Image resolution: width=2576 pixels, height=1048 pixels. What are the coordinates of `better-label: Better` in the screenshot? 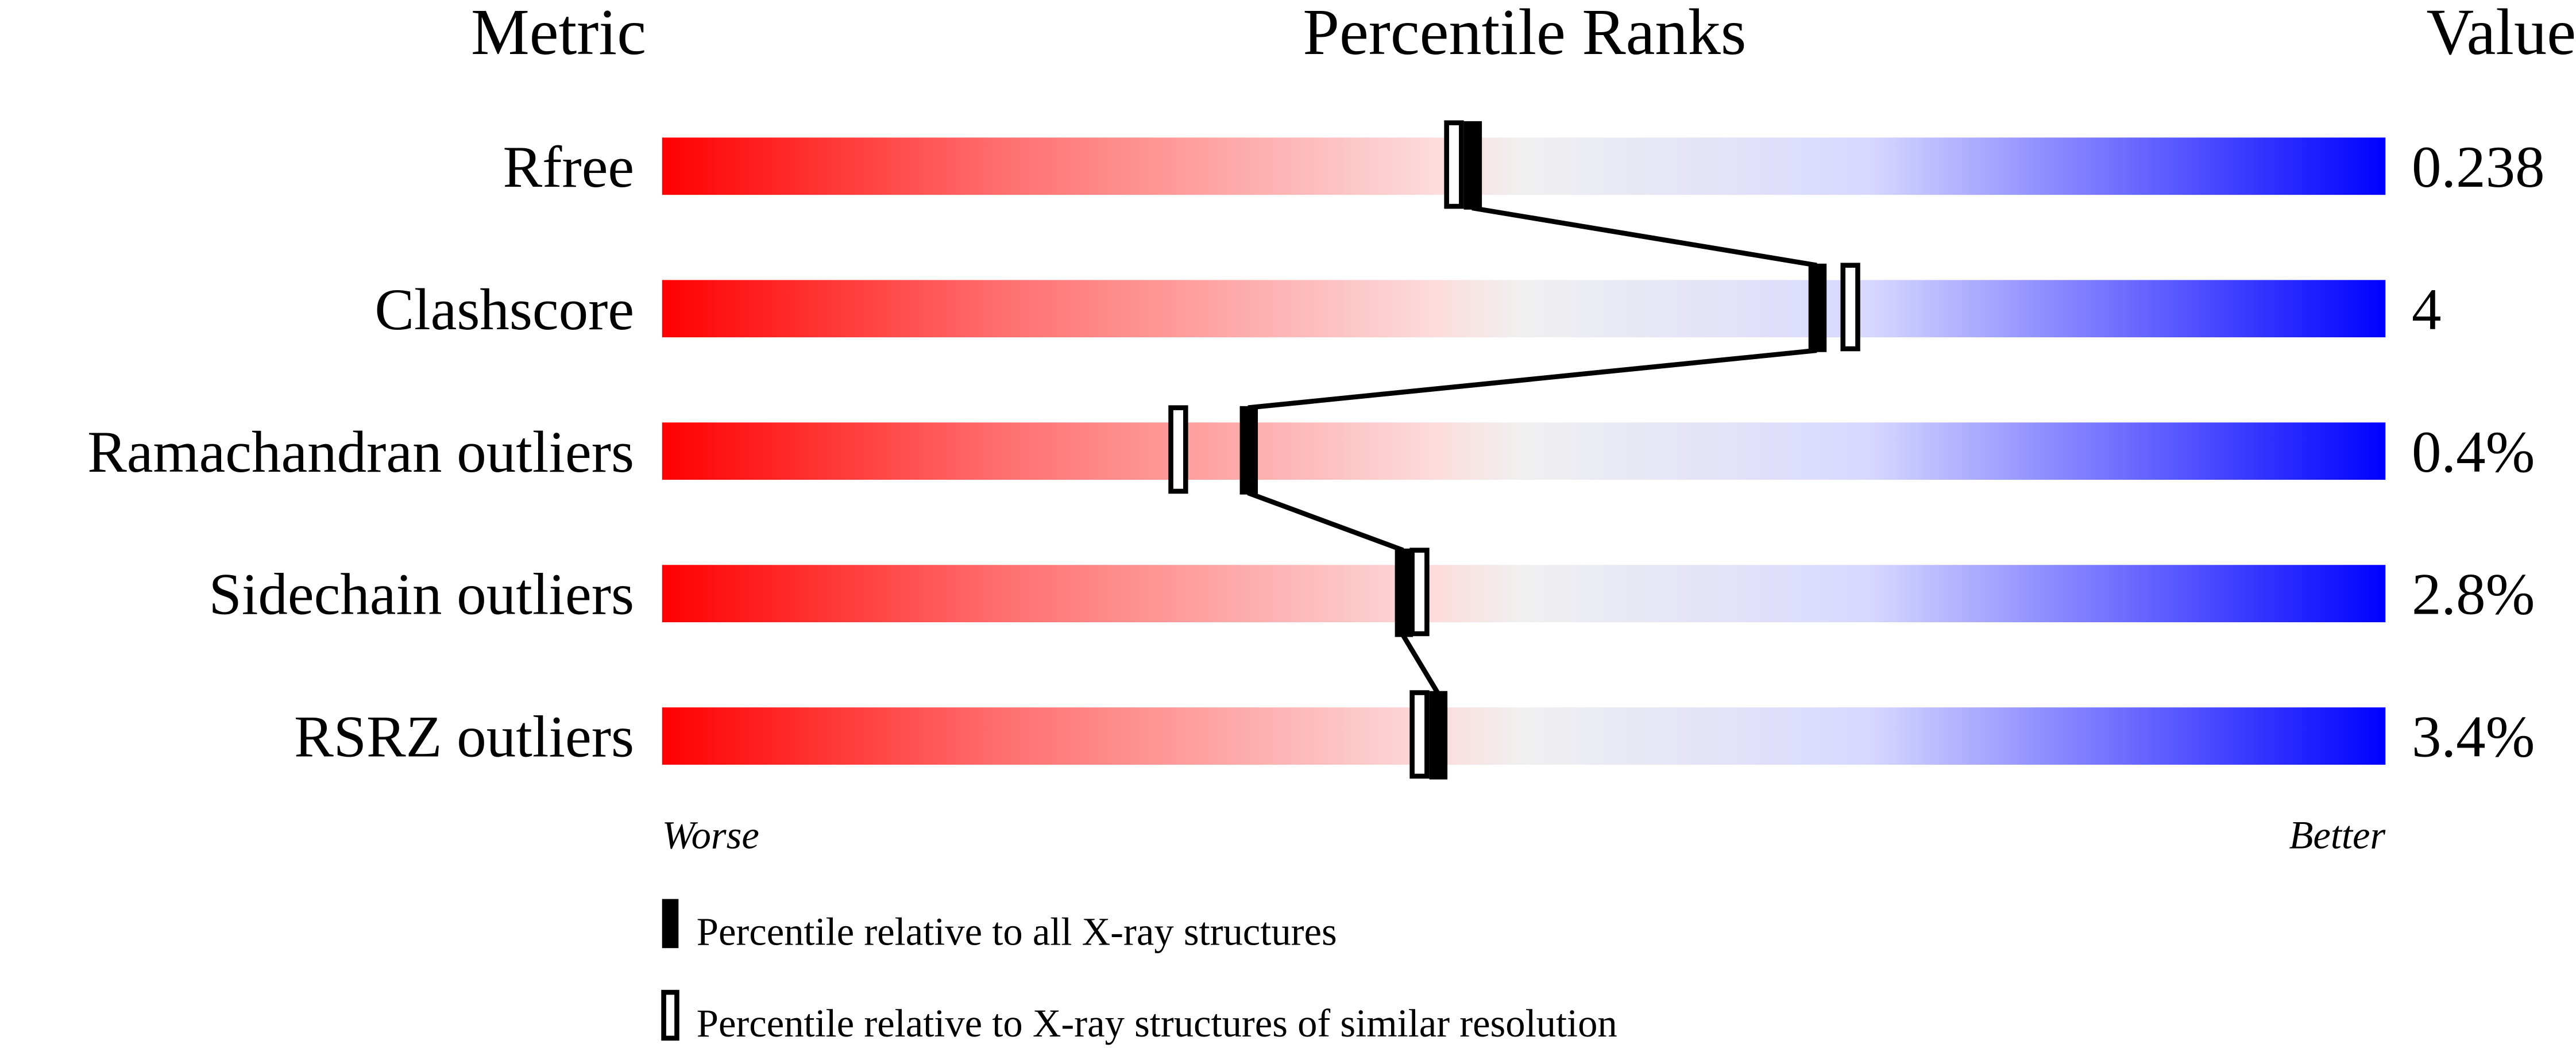 It's located at (2337, 835).